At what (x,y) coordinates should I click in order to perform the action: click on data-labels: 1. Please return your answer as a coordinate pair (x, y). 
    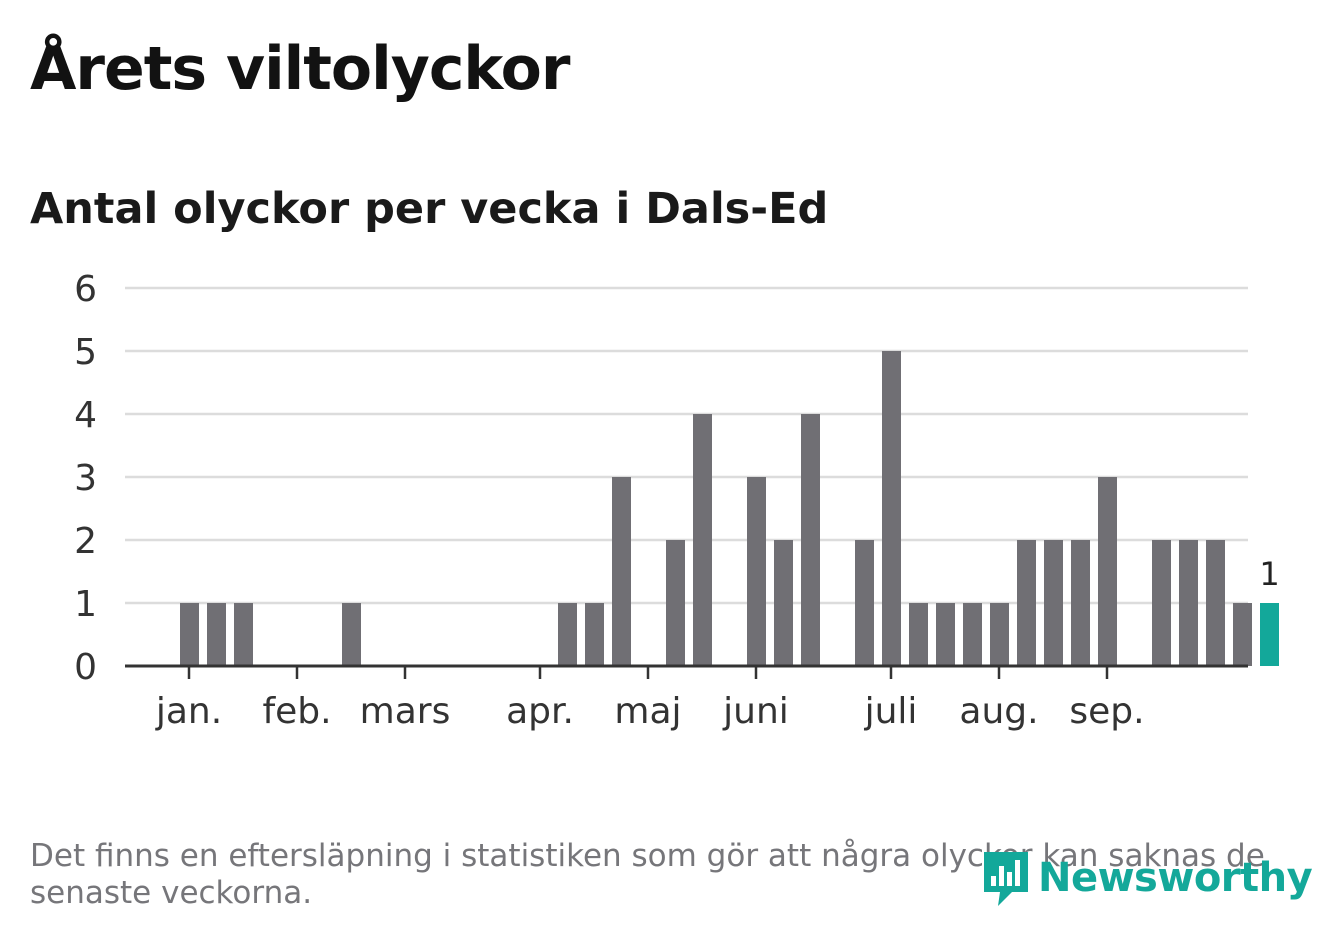
    Looking at the image, I should click on (1269, 574).